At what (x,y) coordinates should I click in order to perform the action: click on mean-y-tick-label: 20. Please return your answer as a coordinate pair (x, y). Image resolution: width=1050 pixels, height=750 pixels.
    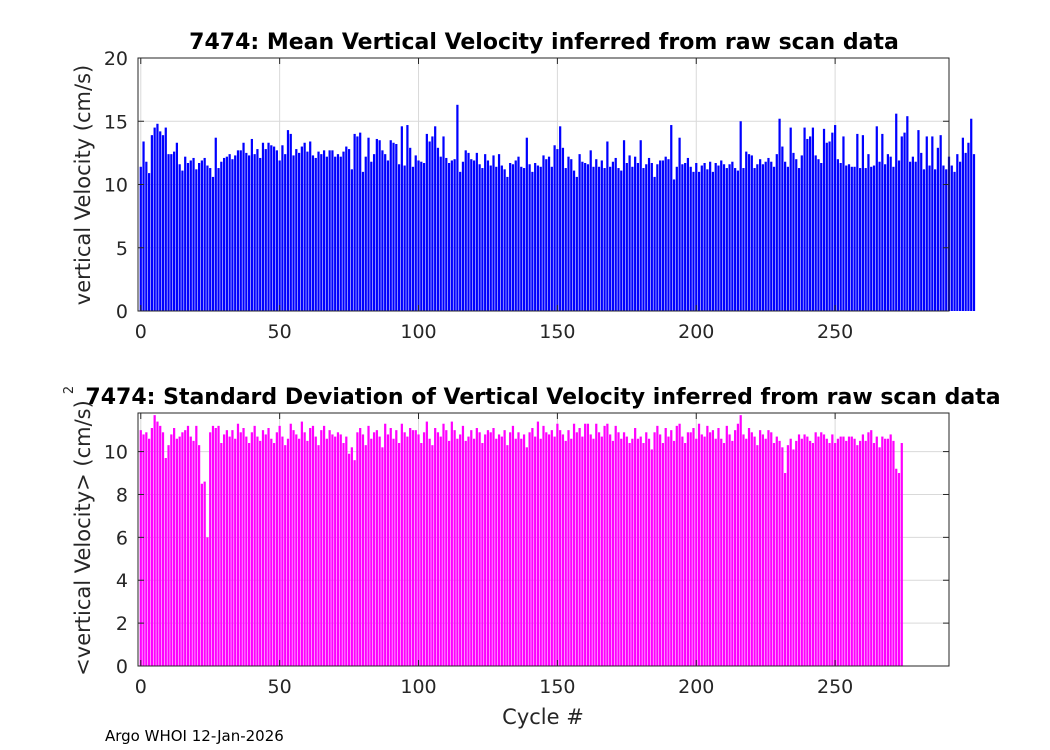
    Looking at the image, I should click on (116, 59).